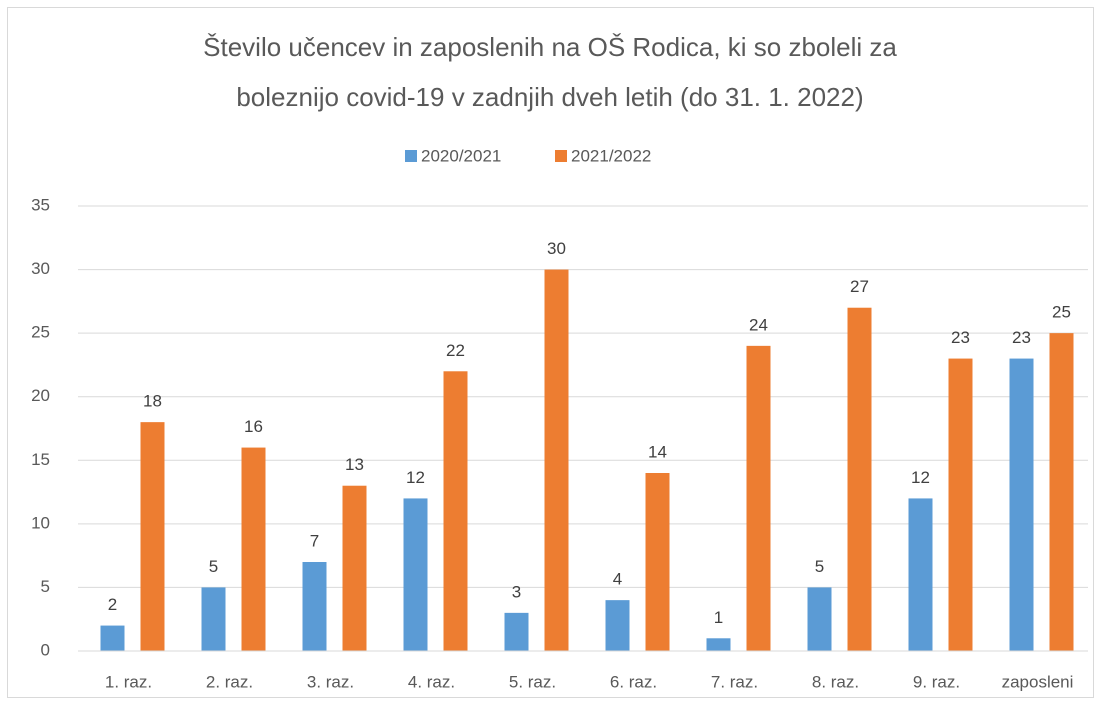 The height and width of the screenshot is (705, 1101). Describe the element at coordinates (633, 681) in the screenshot. I see `x-tick-label: 6. raz.` at that location.